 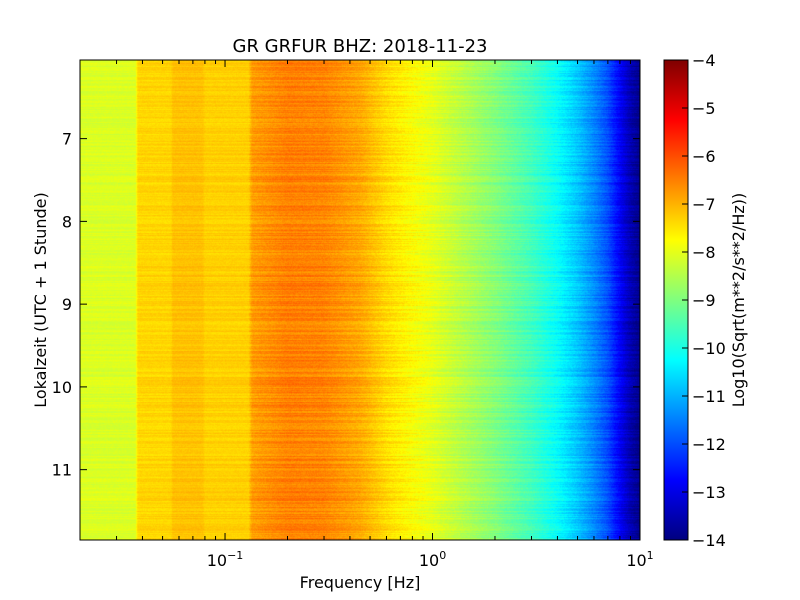 I want to click on colorbar-tick-label: −7, so click(x=704, y=204).